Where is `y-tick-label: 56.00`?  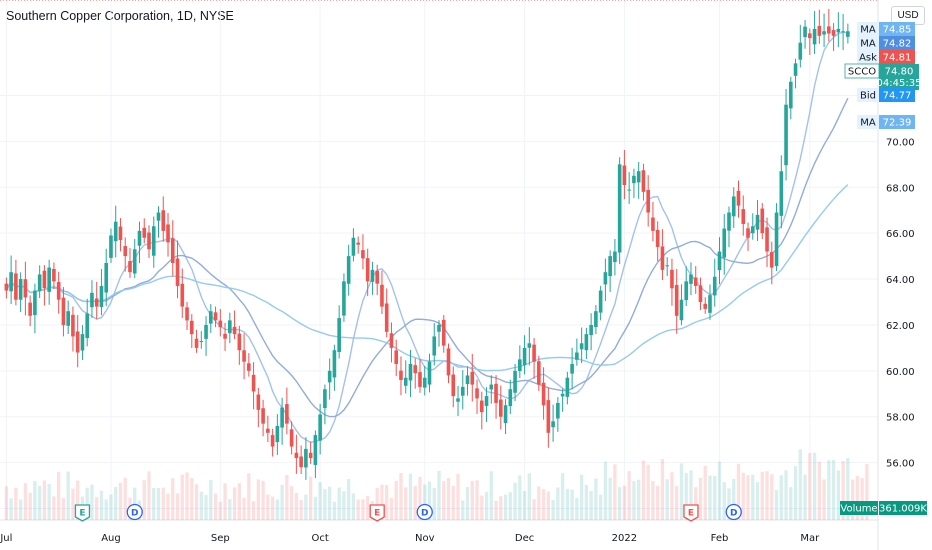 y-tick-label: 56.00 is located at coordinates (900, 464).